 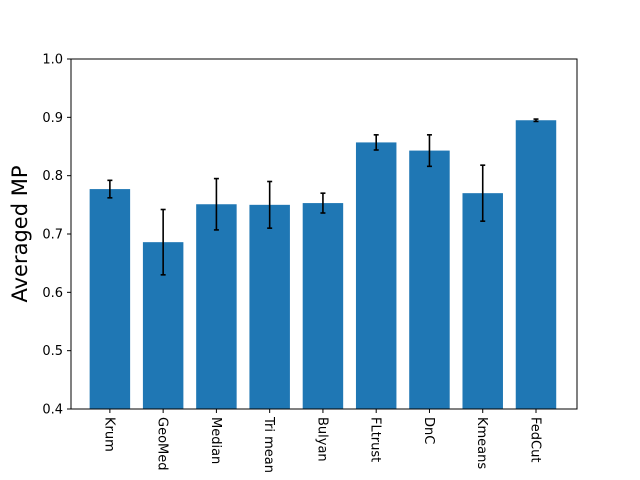 I want to click on error-bar-dnc, so click(x=429, y=151).